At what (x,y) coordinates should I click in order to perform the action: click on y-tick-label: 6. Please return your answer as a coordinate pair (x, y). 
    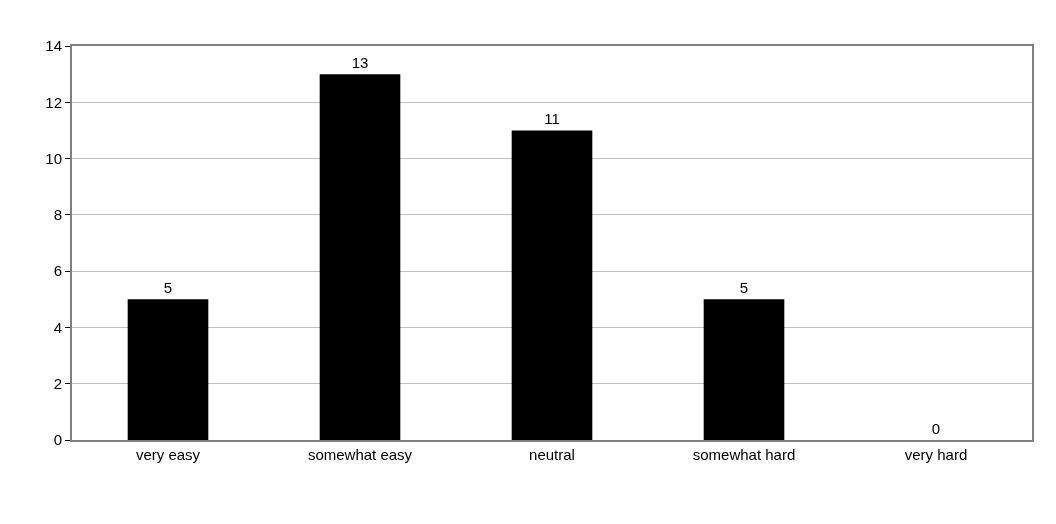
    Looking at the image, I should click on (57, 271).